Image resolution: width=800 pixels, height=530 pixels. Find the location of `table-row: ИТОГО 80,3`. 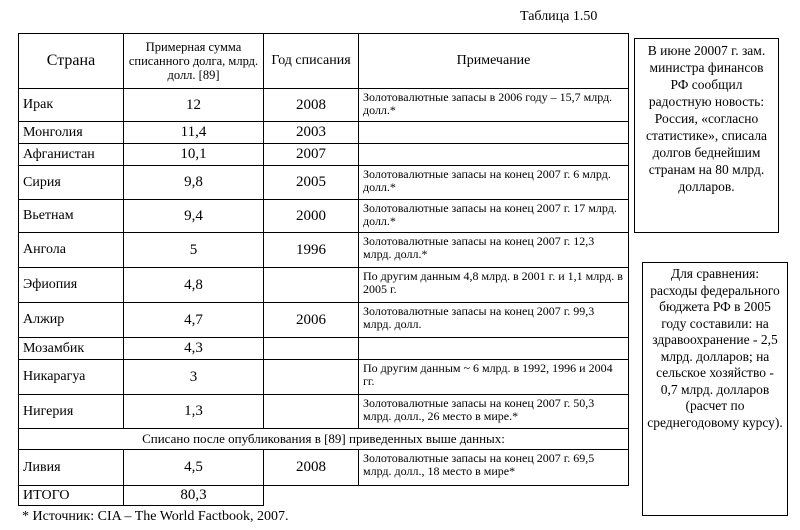

table-row: ИТОГО 80,3 is located at coordinates (323, 495).